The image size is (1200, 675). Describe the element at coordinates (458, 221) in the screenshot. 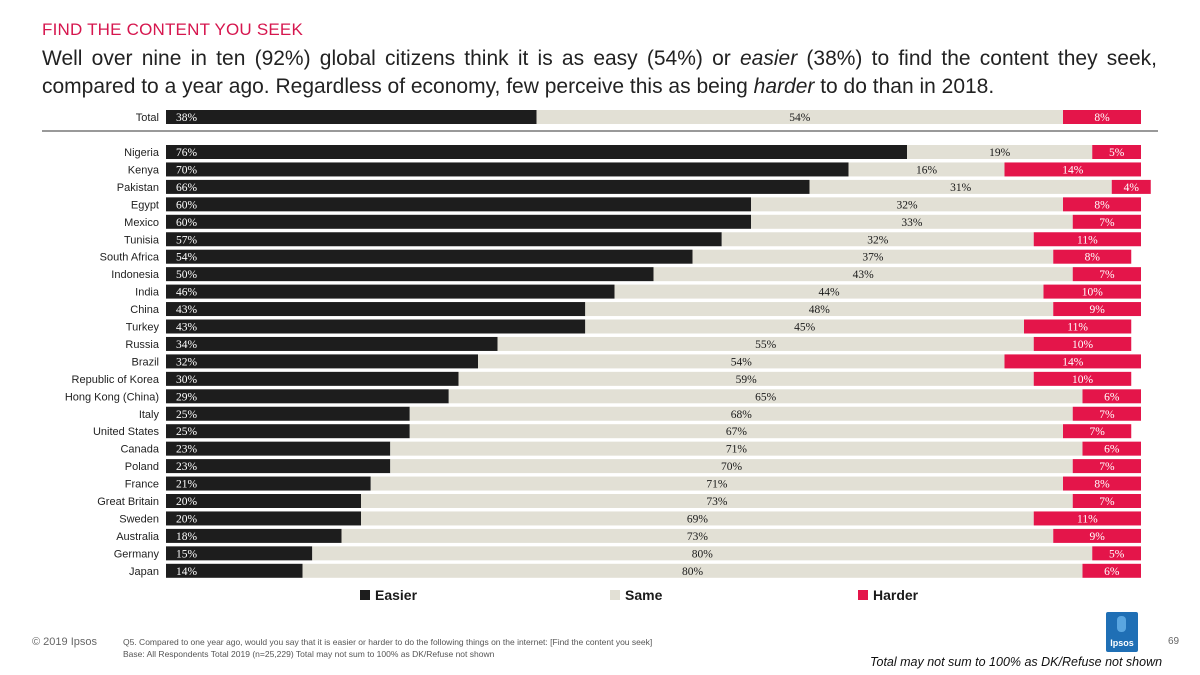

I see `bar-easier-mexico` at that location.